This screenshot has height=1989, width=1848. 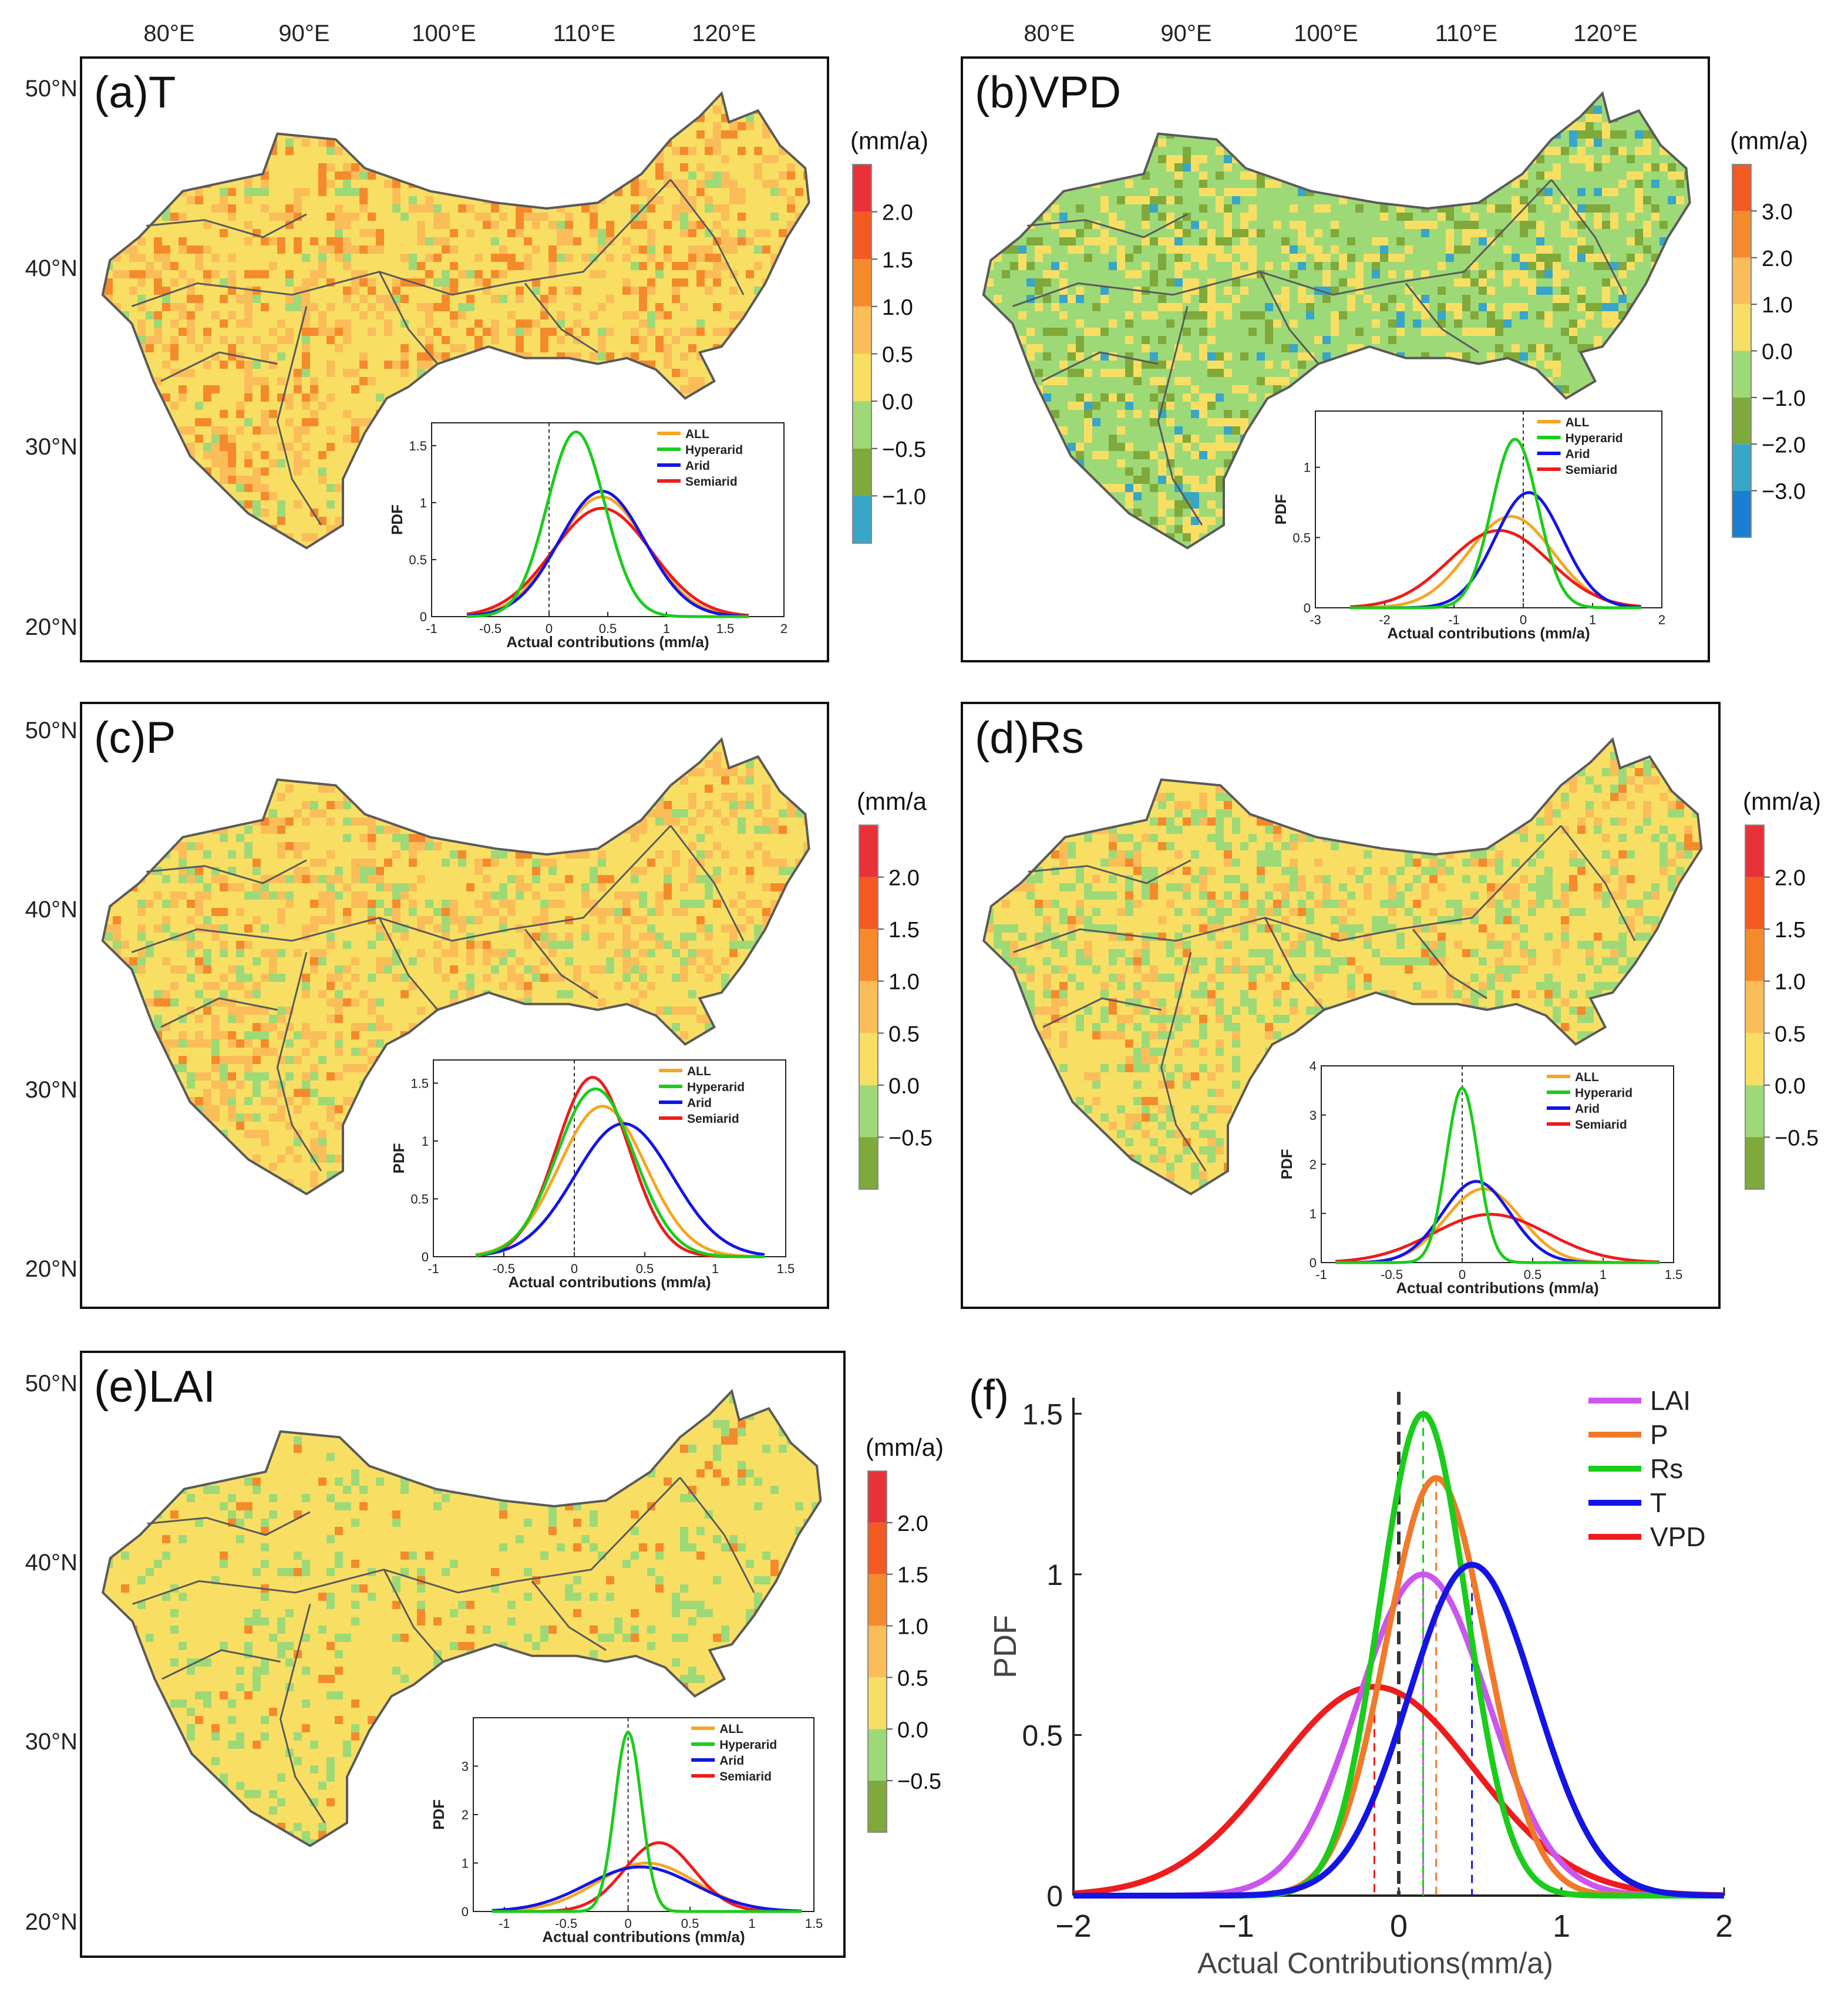 I want to click on inset-legend-label: Semiarid, so click(x=1592, y=470).